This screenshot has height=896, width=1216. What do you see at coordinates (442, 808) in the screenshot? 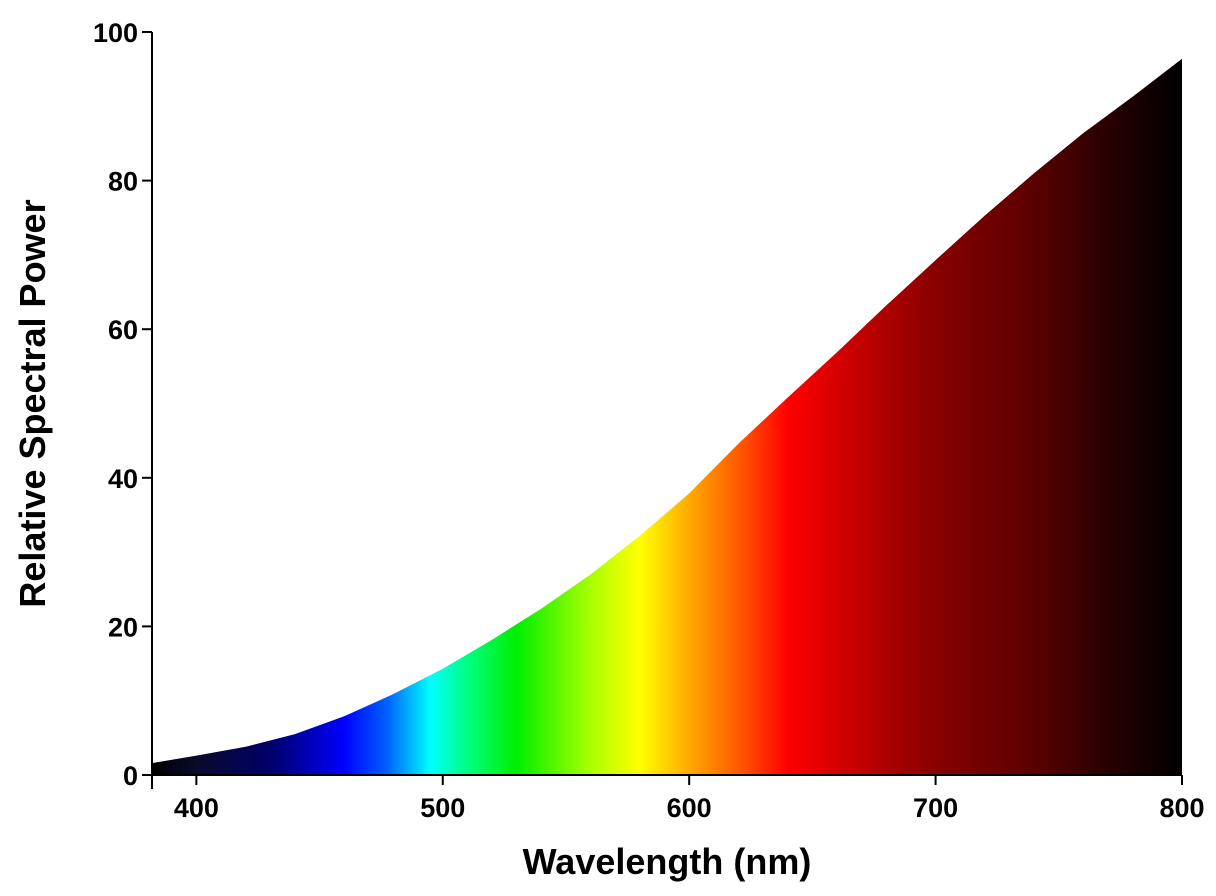
I see `x-tick-label: 500` at bounding box center [442, 808].